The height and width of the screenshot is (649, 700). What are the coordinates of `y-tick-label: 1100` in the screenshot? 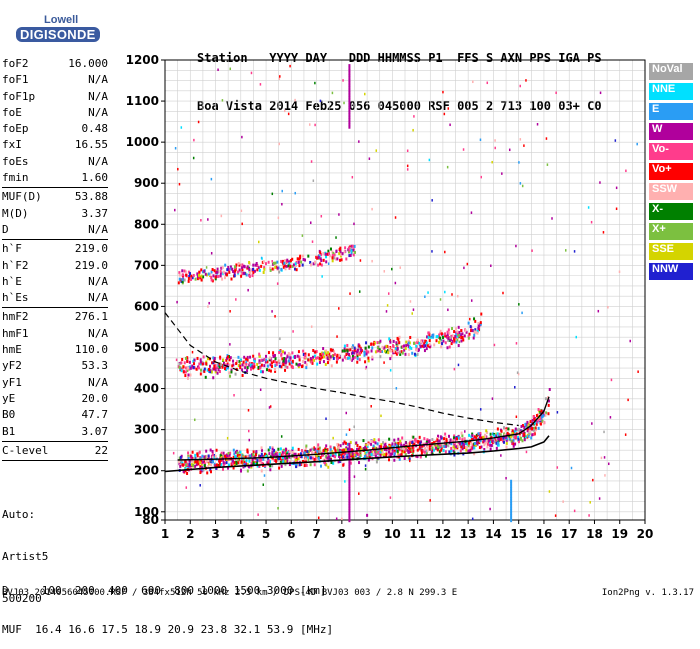 It's located at (142, 101).